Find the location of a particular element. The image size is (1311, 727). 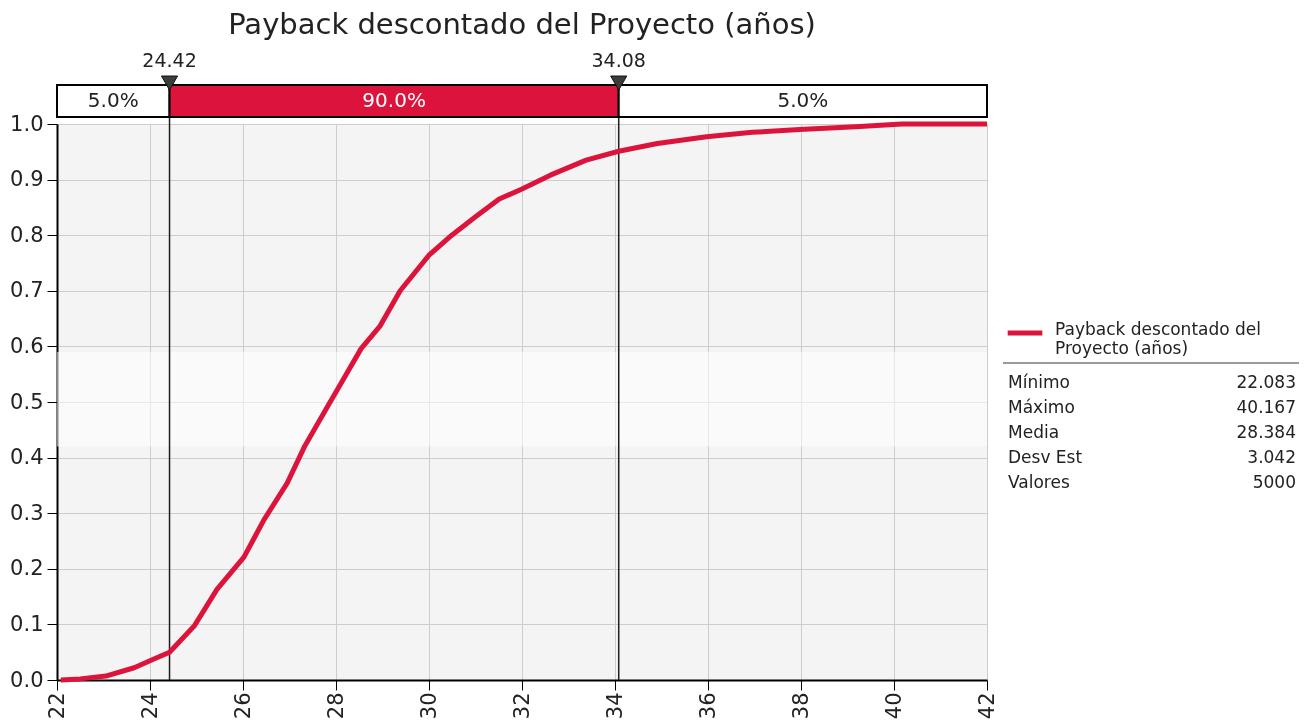

y-tick-label: 0.9 is located at coordinates (27, 179).